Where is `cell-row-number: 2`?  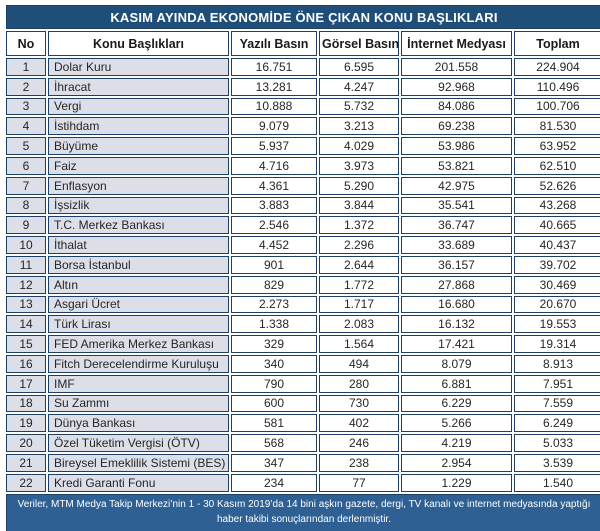 cell-row-number: 2 is located at coordinates (26, 86).